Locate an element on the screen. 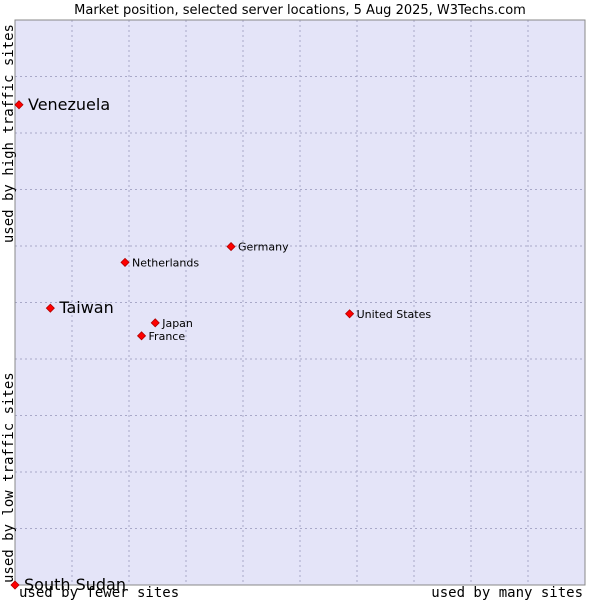 The image size is (600, 600). data-label-netherlands: Netherlands is located at coordinates (165, 262).